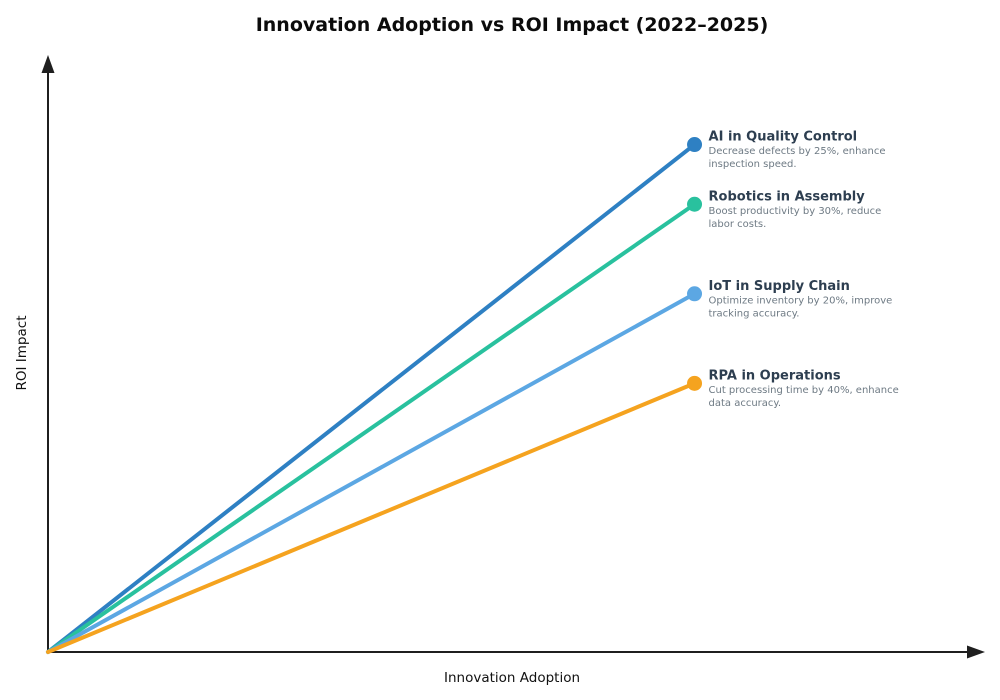 Image resolution: width=1000 pixels, height=700 pixels. What do you see at coordinates (745, 403) in the screenshot?
I see `series-desc-line2-3: data accuracy.` at bounding box center [745, 403].